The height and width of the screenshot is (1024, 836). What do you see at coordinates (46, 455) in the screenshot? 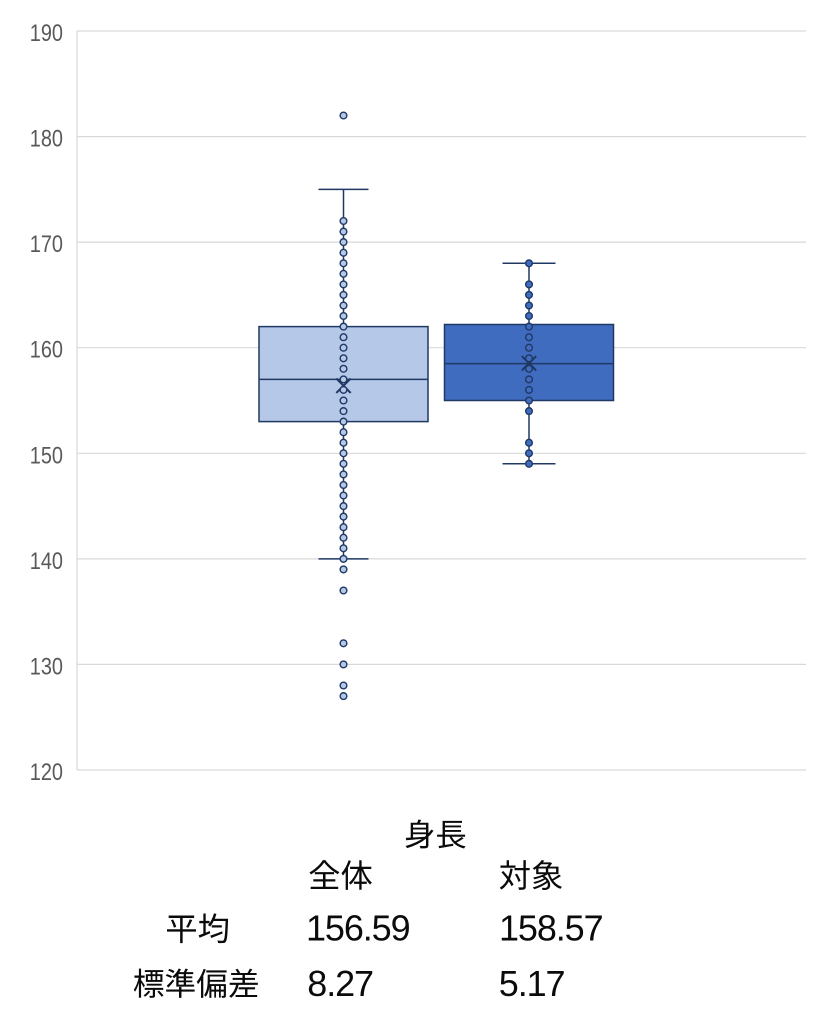
I see `svg-text: 150` at bounding box center [46, 455].